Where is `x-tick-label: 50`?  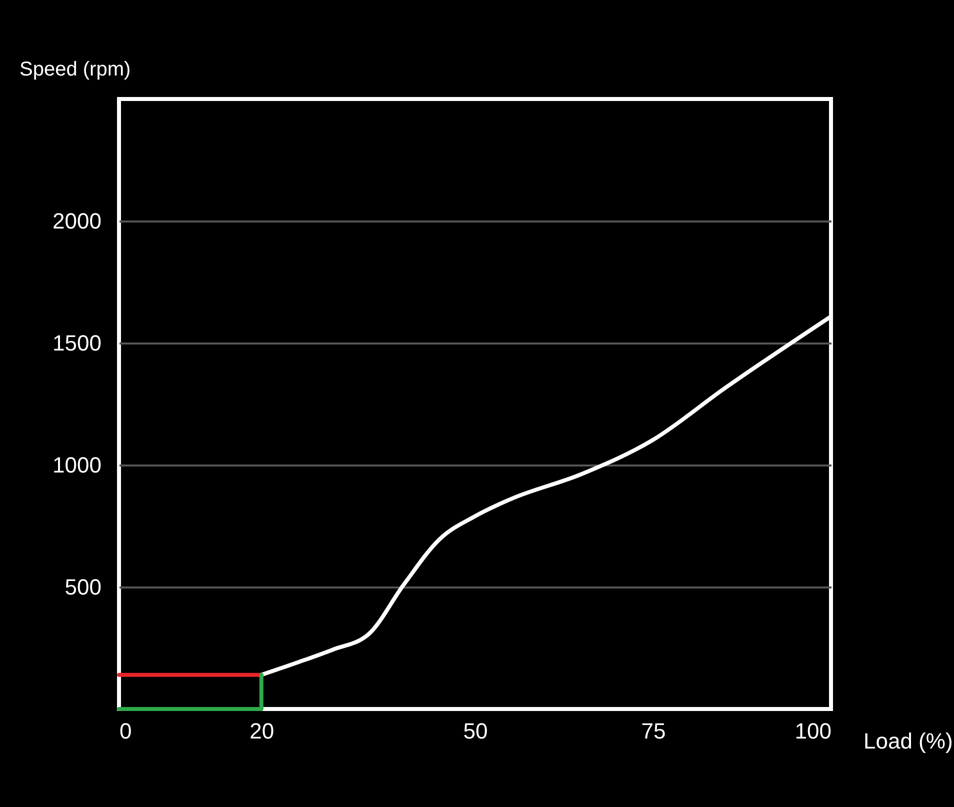
x-tick-label: 50 is located at coordinates (475, 731).